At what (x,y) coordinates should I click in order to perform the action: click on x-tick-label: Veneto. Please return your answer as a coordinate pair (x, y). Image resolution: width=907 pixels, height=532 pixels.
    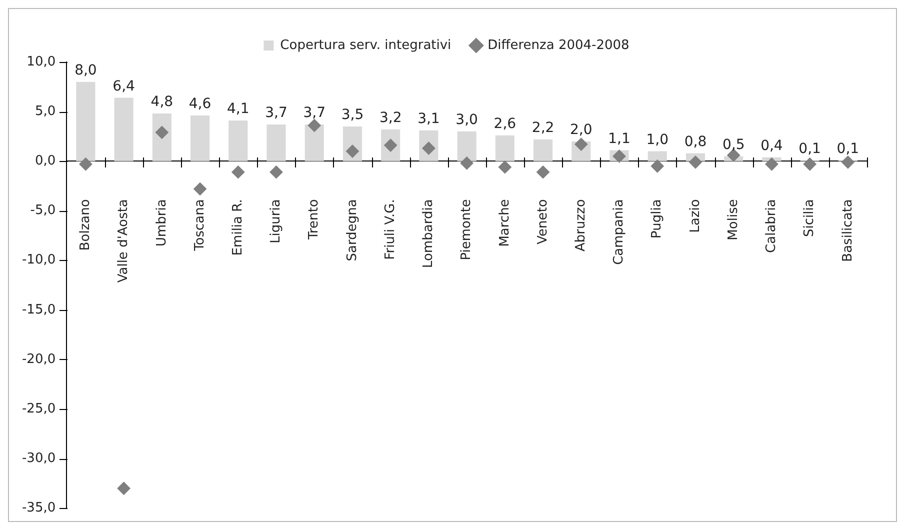
    Looking at the image, I should click on (542, 221).